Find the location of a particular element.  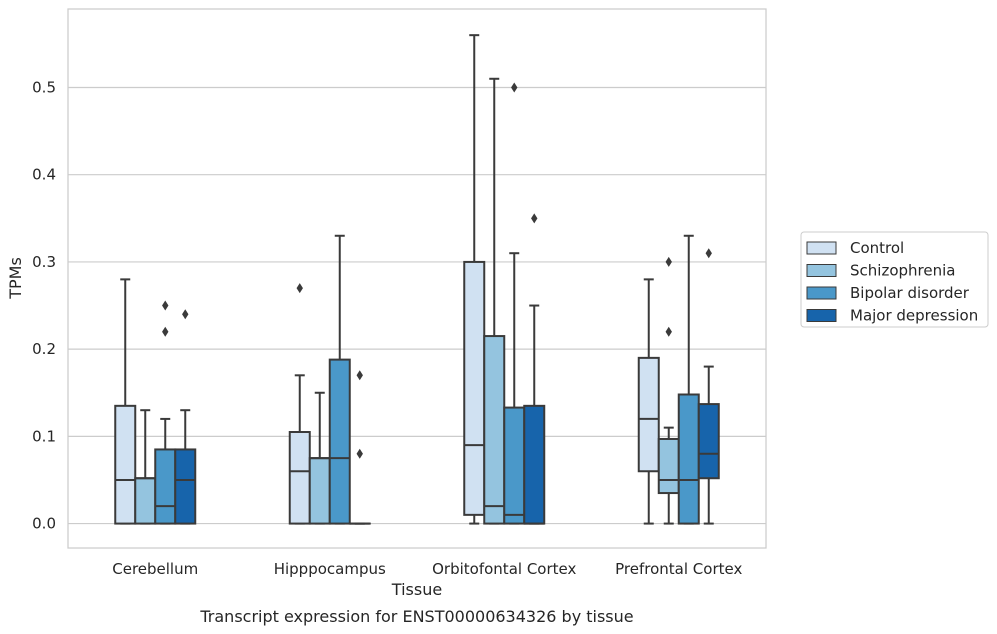

y-tick-label: 0.1 is located at coordinates (44, 436).